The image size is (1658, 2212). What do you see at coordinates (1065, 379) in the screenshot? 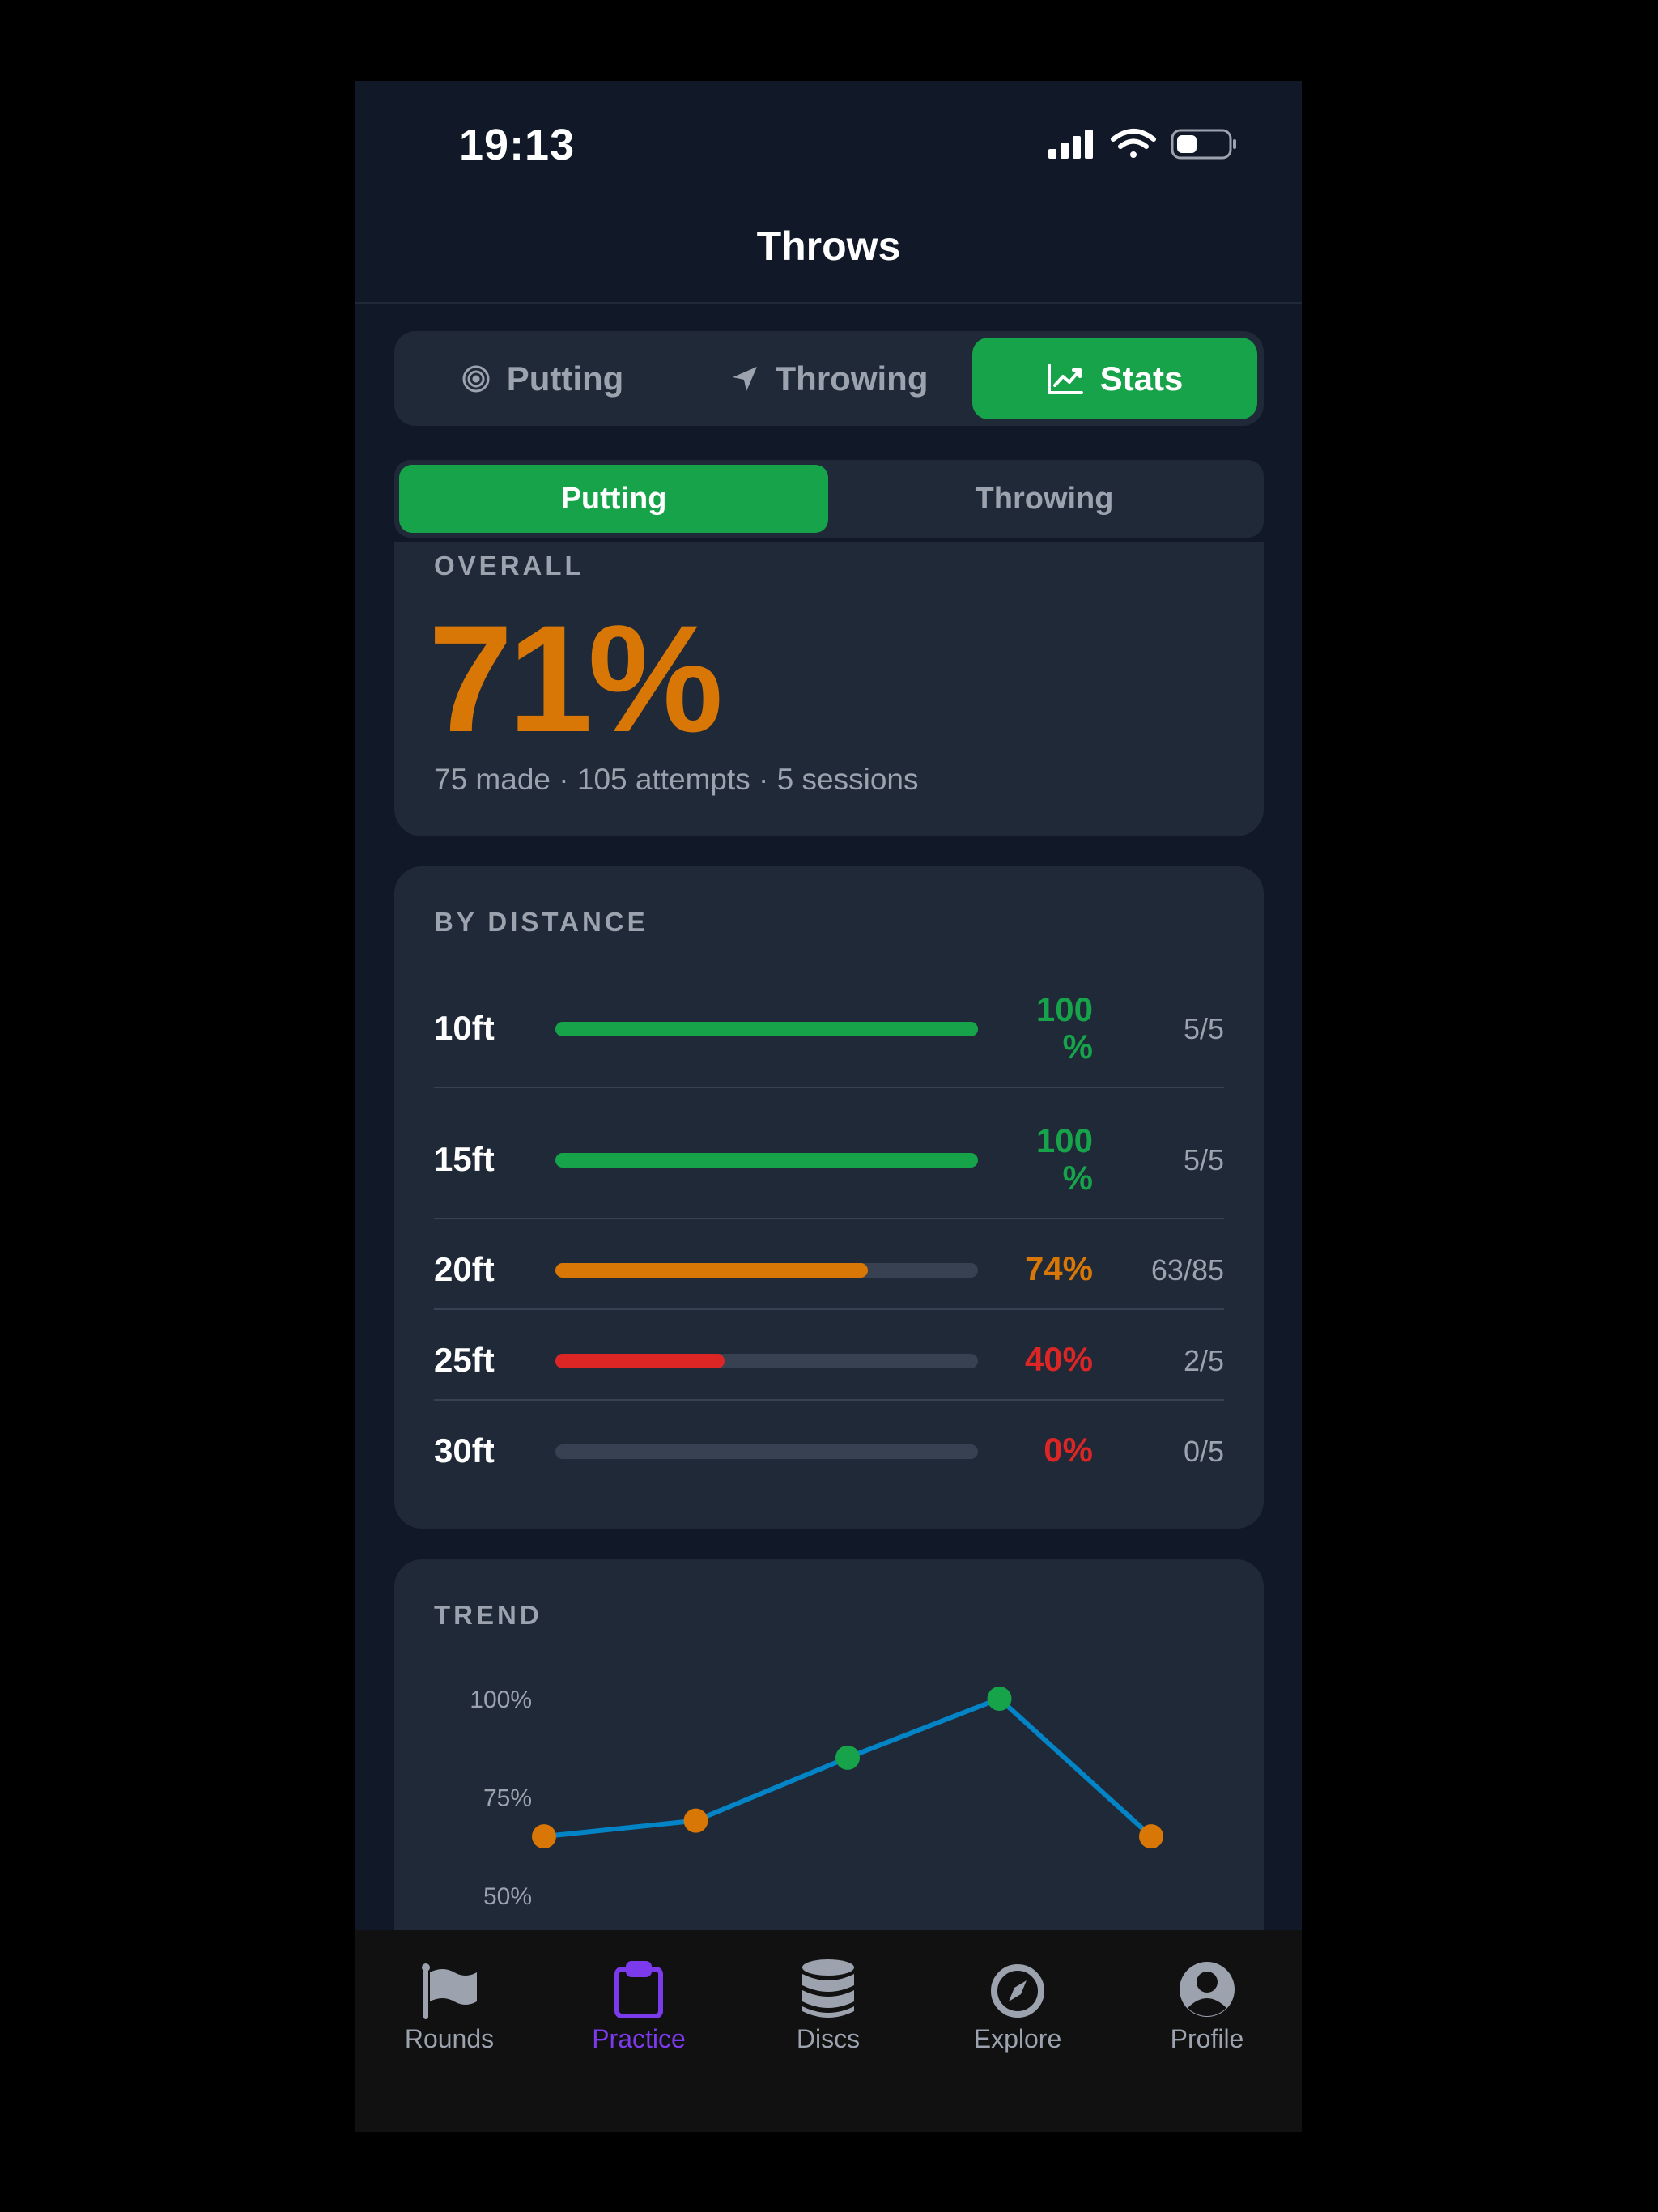
I see `chart-line-icon` at bounding box center [1065, 379].